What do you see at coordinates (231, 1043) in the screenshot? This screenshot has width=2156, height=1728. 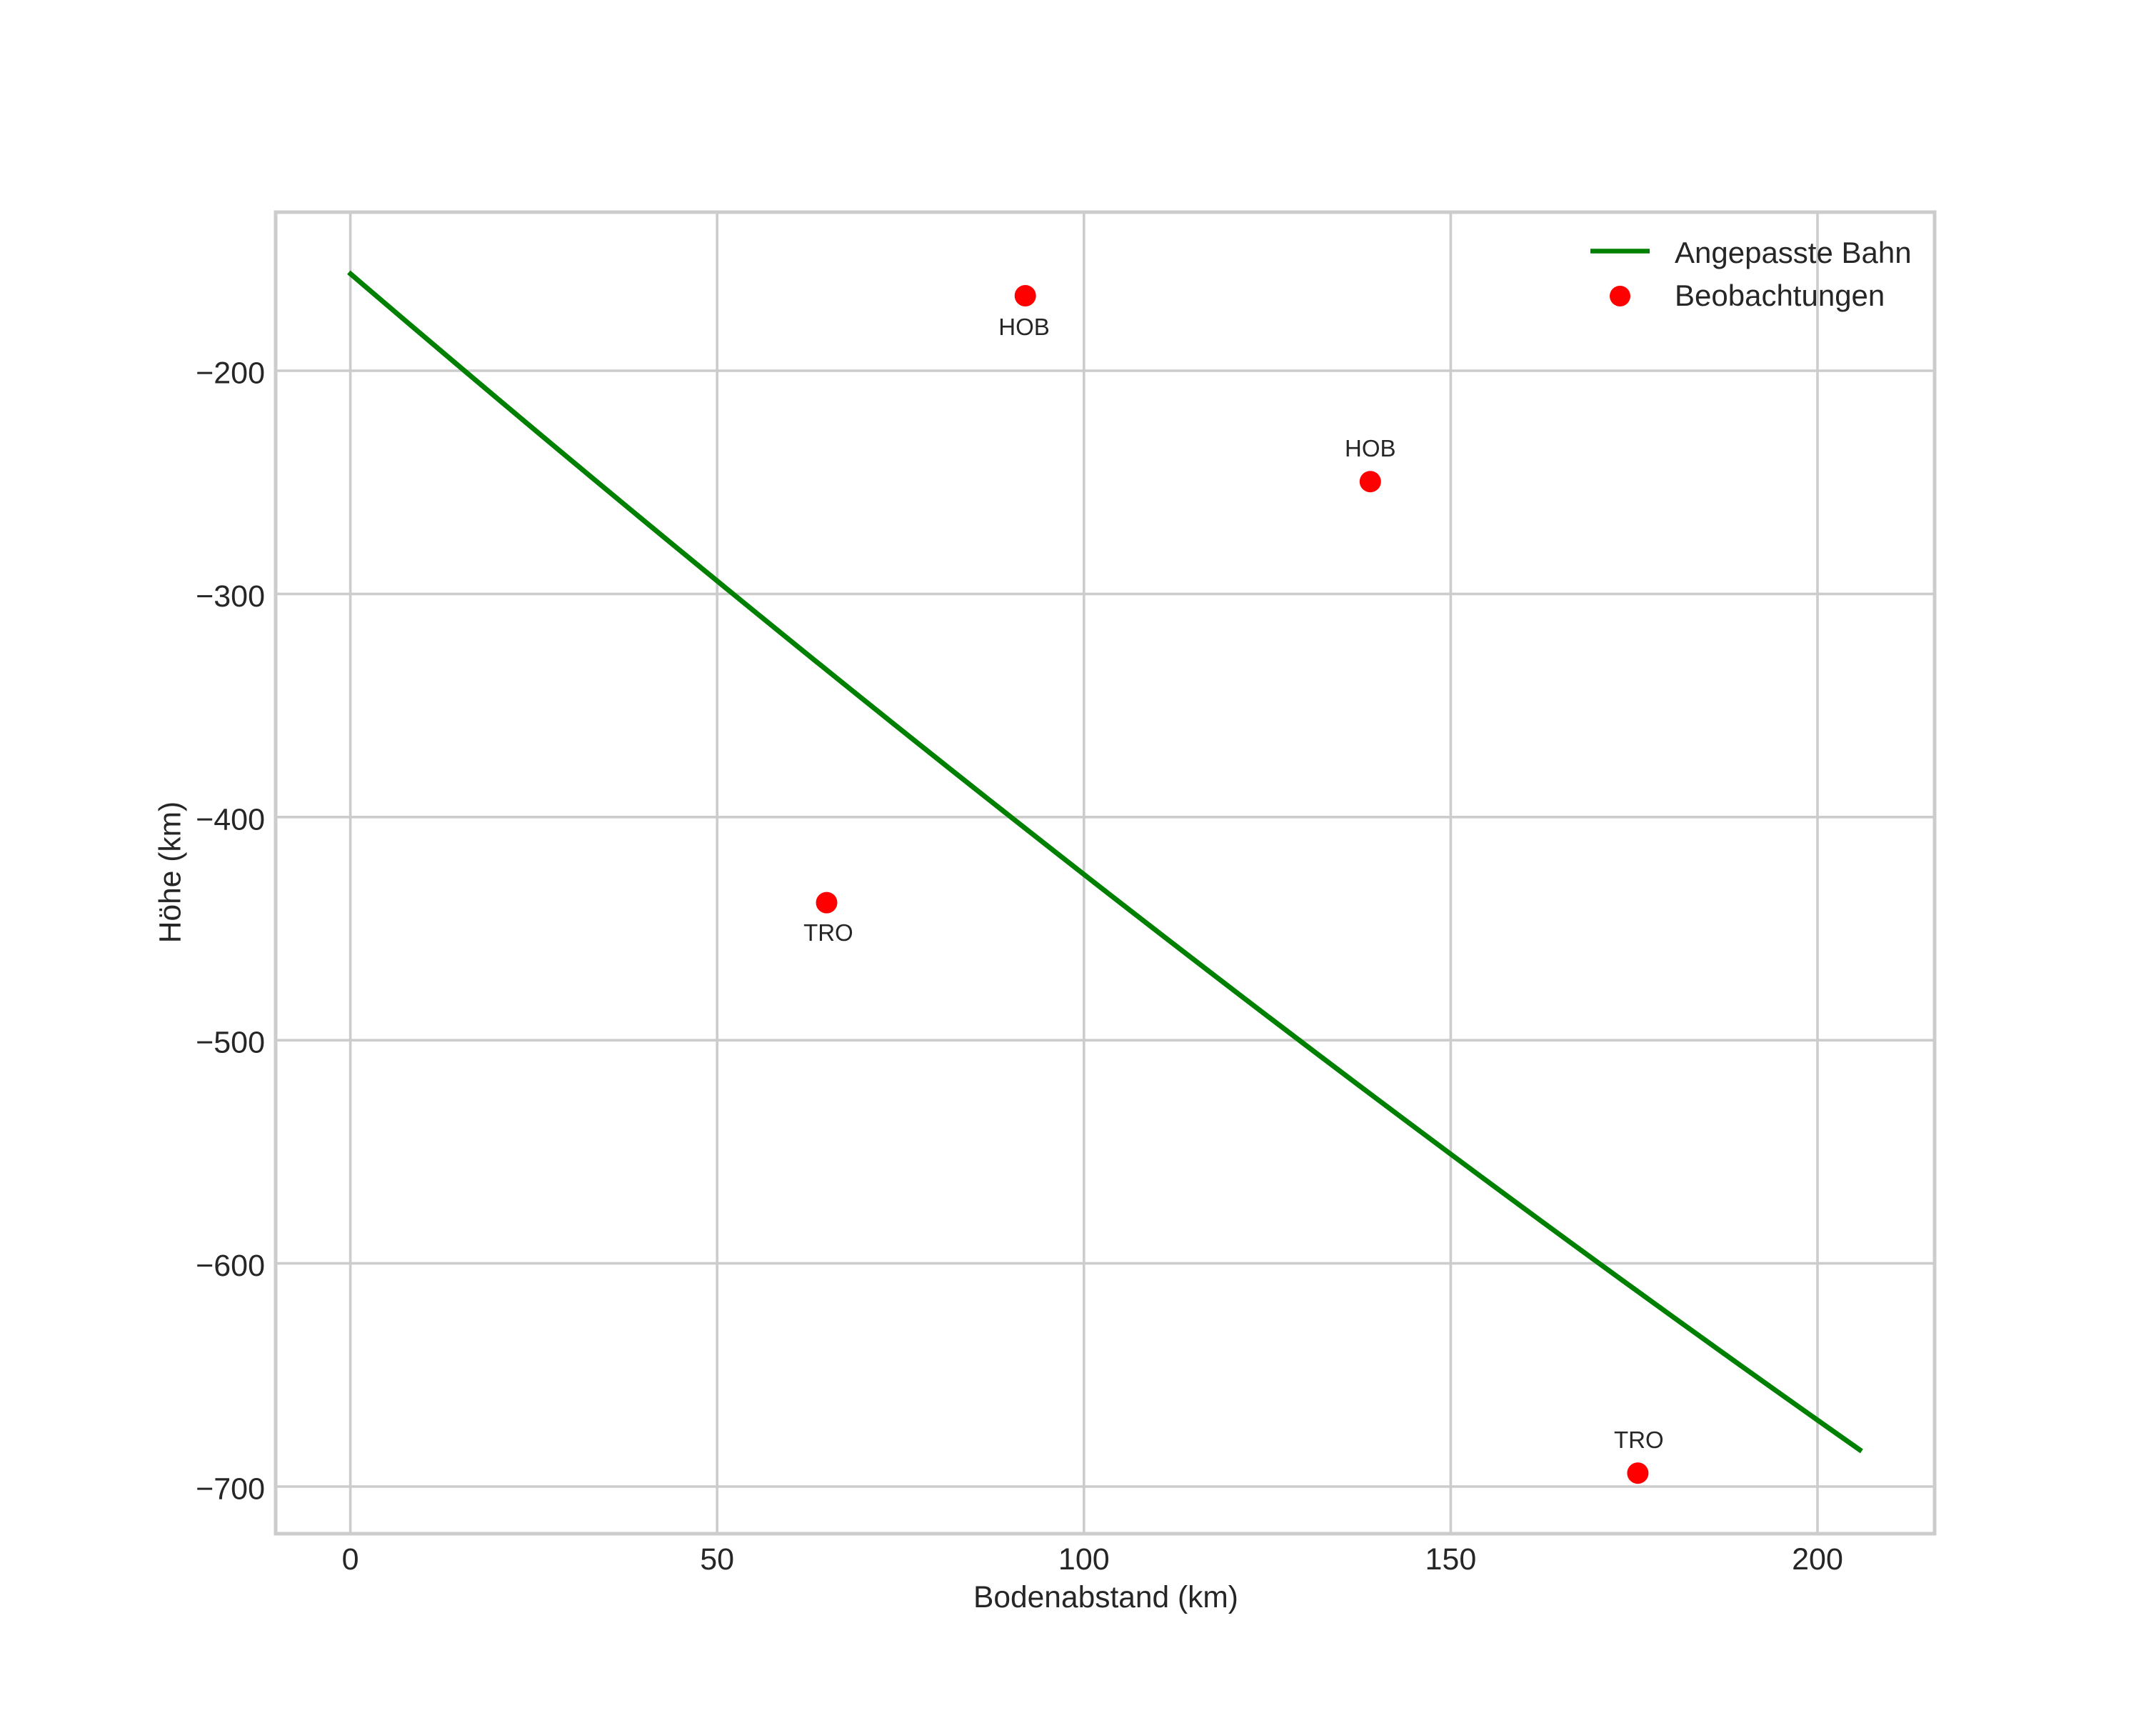 I see `svg-text: −500` at bounding box center [231, 1043].